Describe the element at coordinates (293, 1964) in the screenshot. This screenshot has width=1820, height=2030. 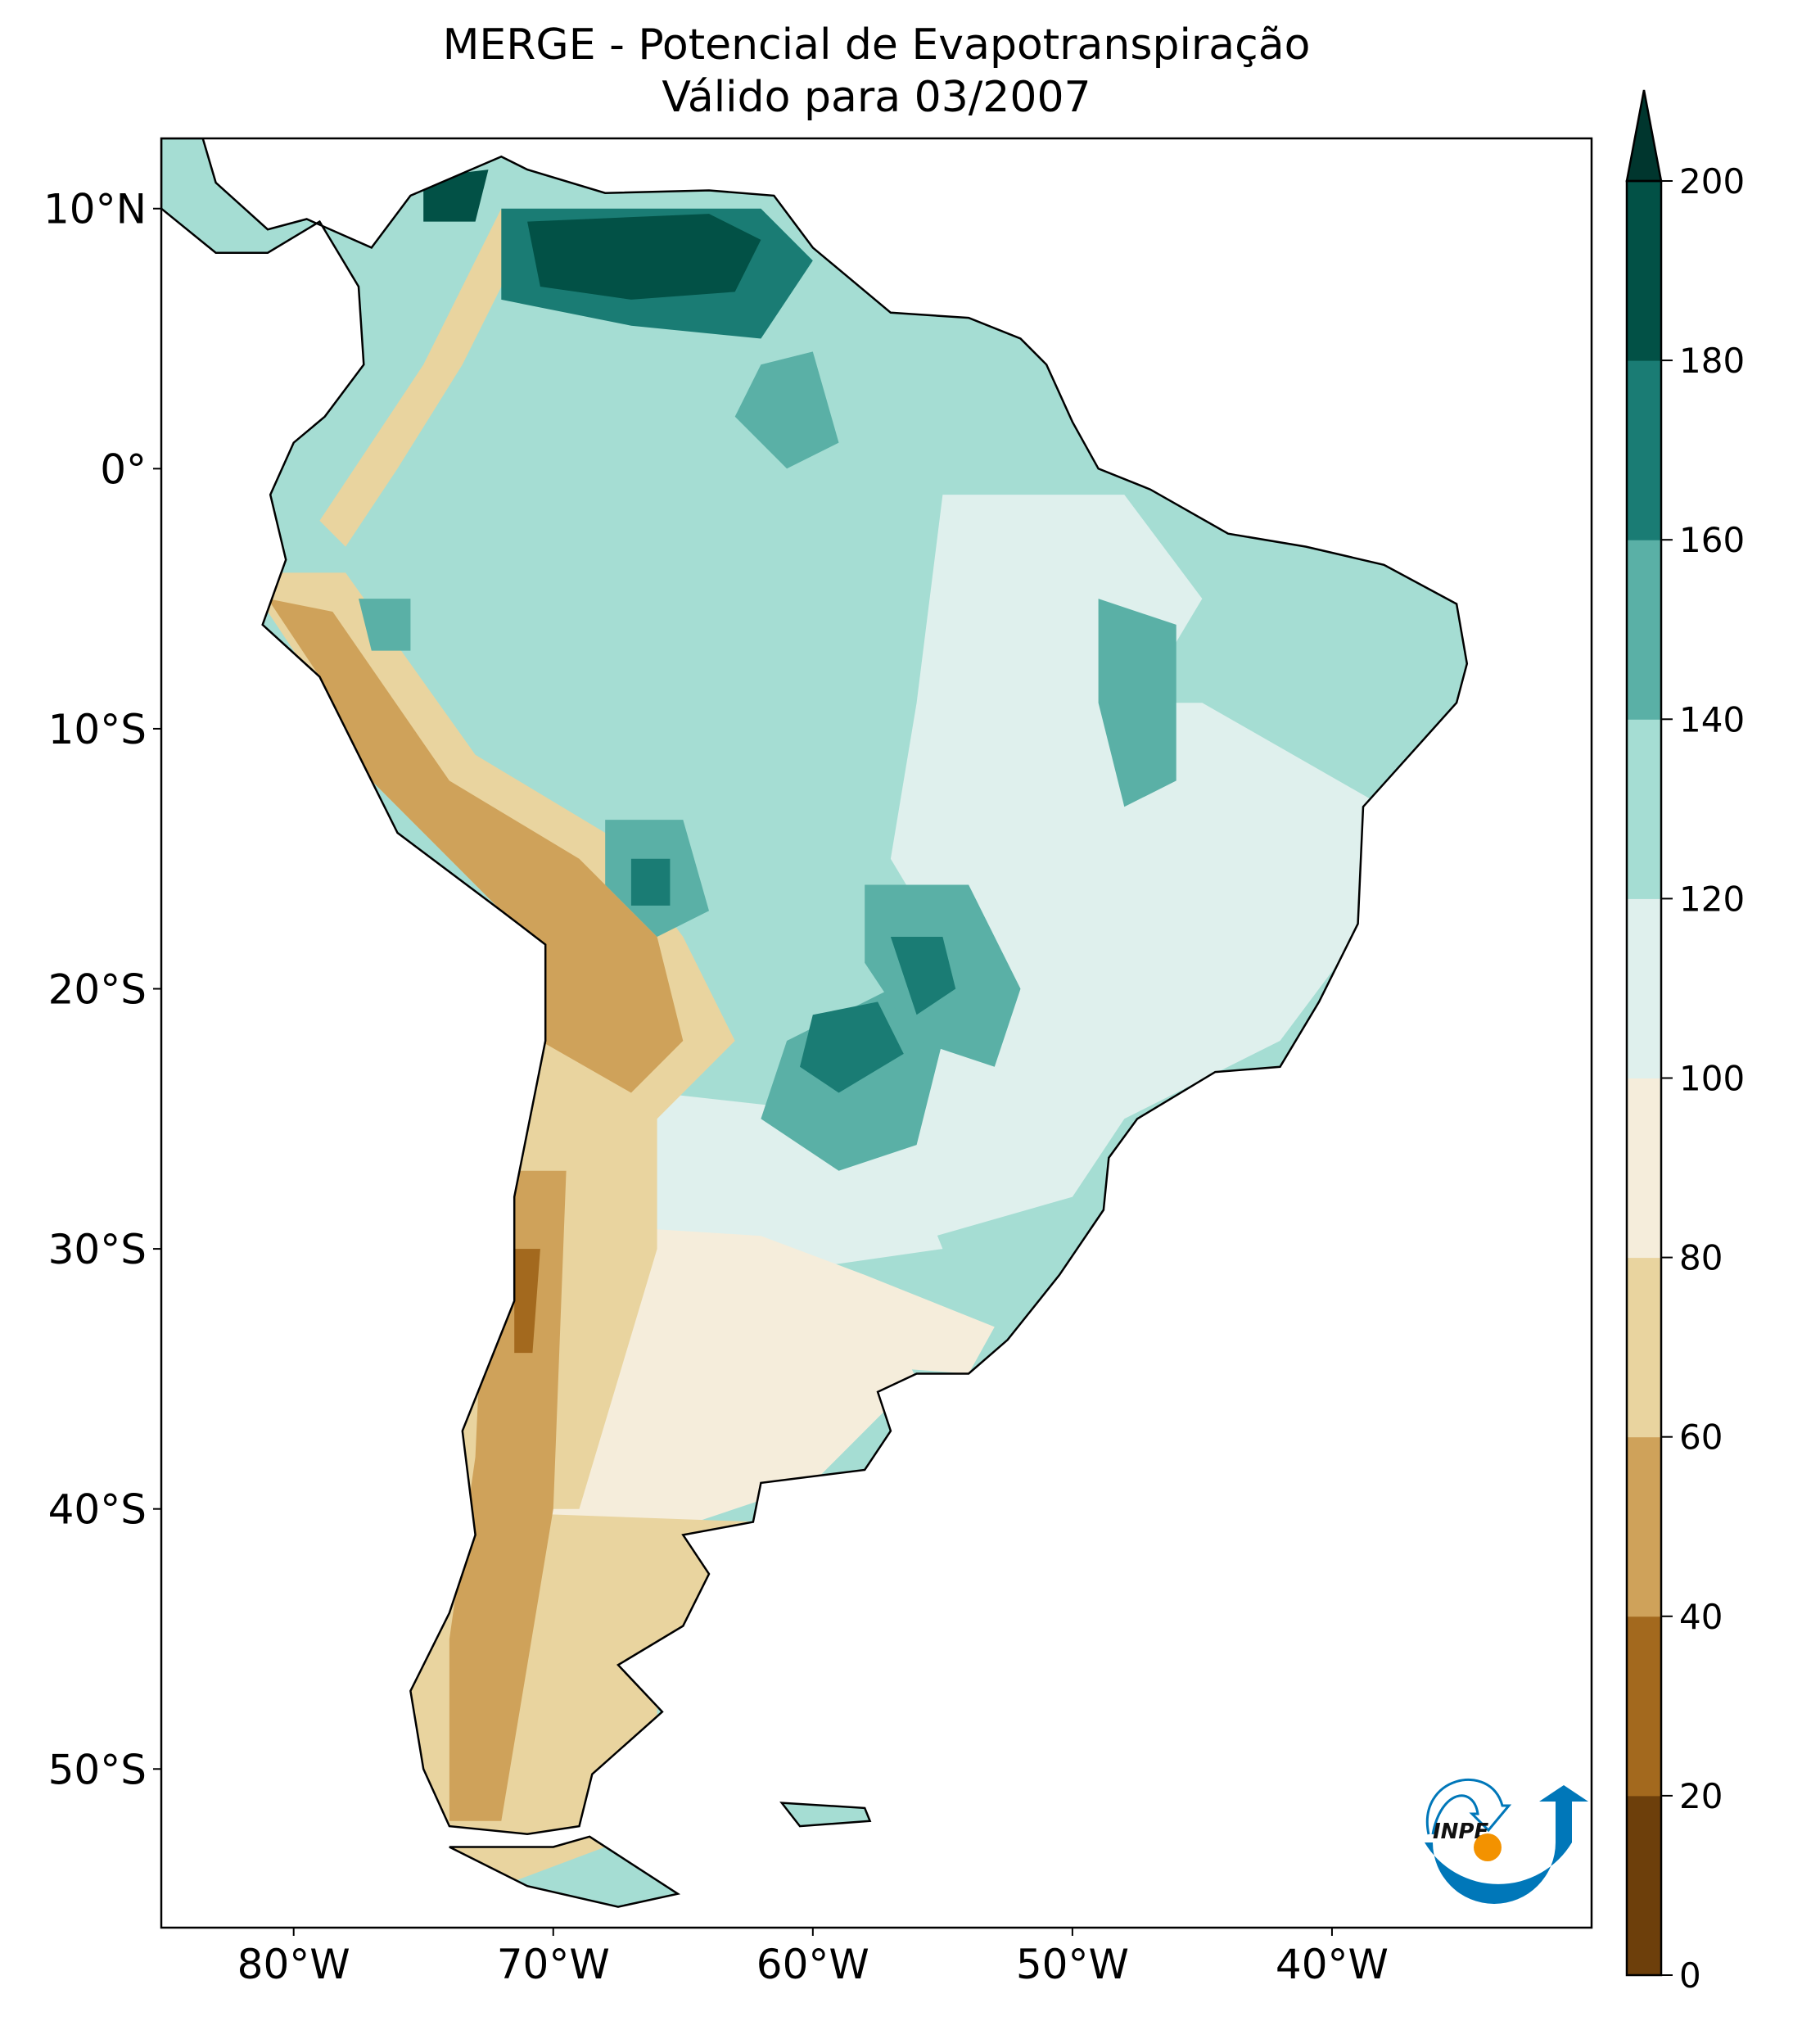
I see `lon-tick-label: 80°W` at that location.